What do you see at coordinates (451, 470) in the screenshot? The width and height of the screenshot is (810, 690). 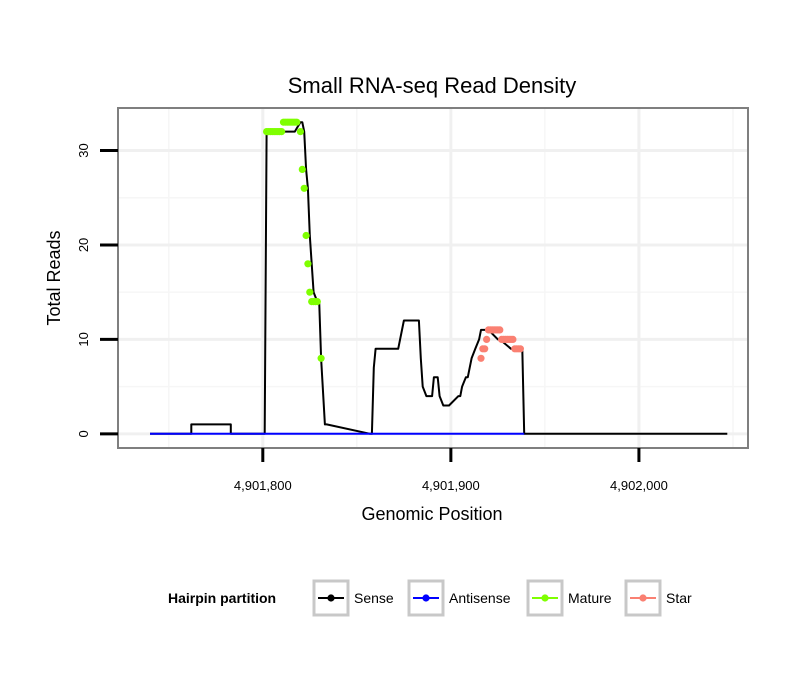 I see `x-axis: 4,901,800 4,901,900 4,902,000` at bounding box center [451, 470].